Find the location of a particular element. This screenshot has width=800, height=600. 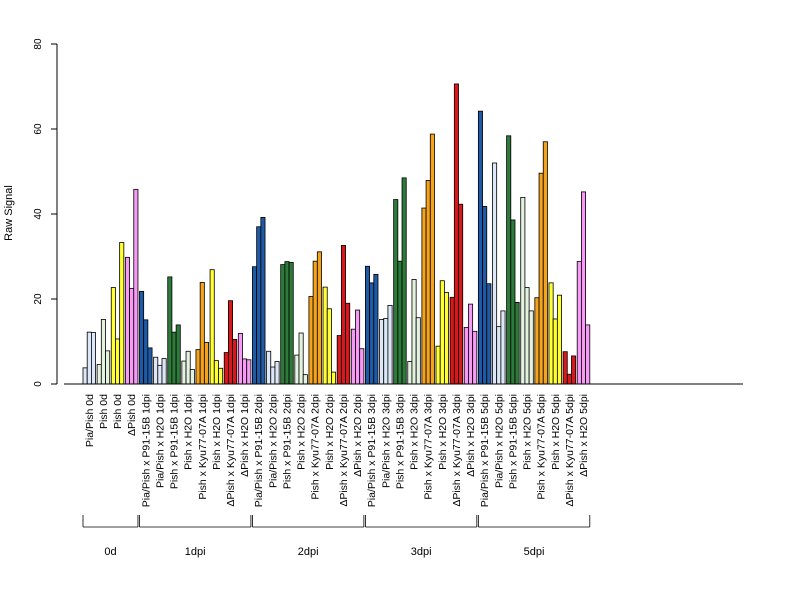

category-label: Pish x P91-15B 5dpi is located at coordinates (513, 441).